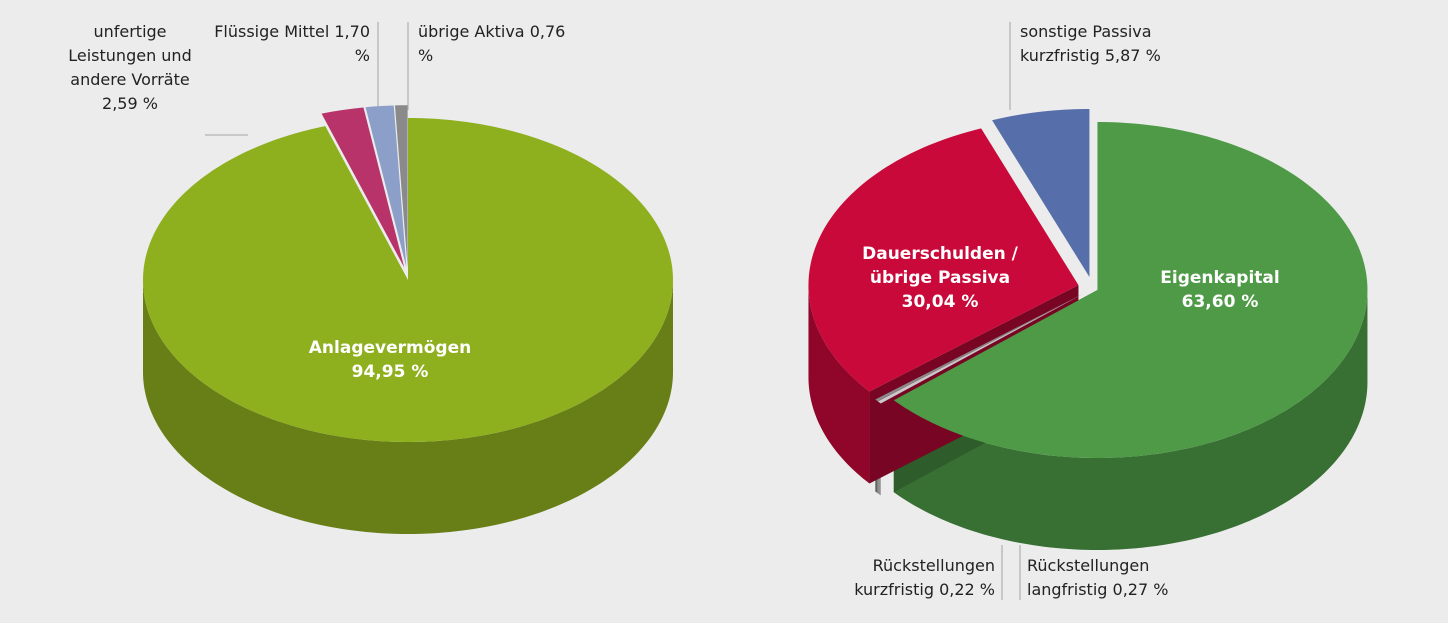  I want to click on value-label: 2,59 %, so click(130, 103).